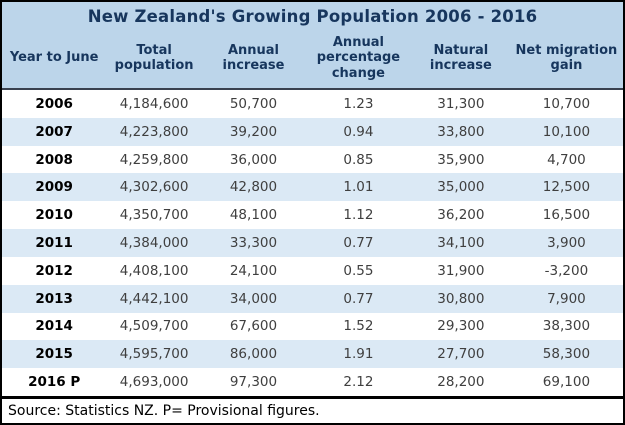 This screenshot has width=625, height=425. What do you see at coordinates (461, 354) in the screenshot?
I see `table-cell: 27,700` at bounding box center [461, 354].